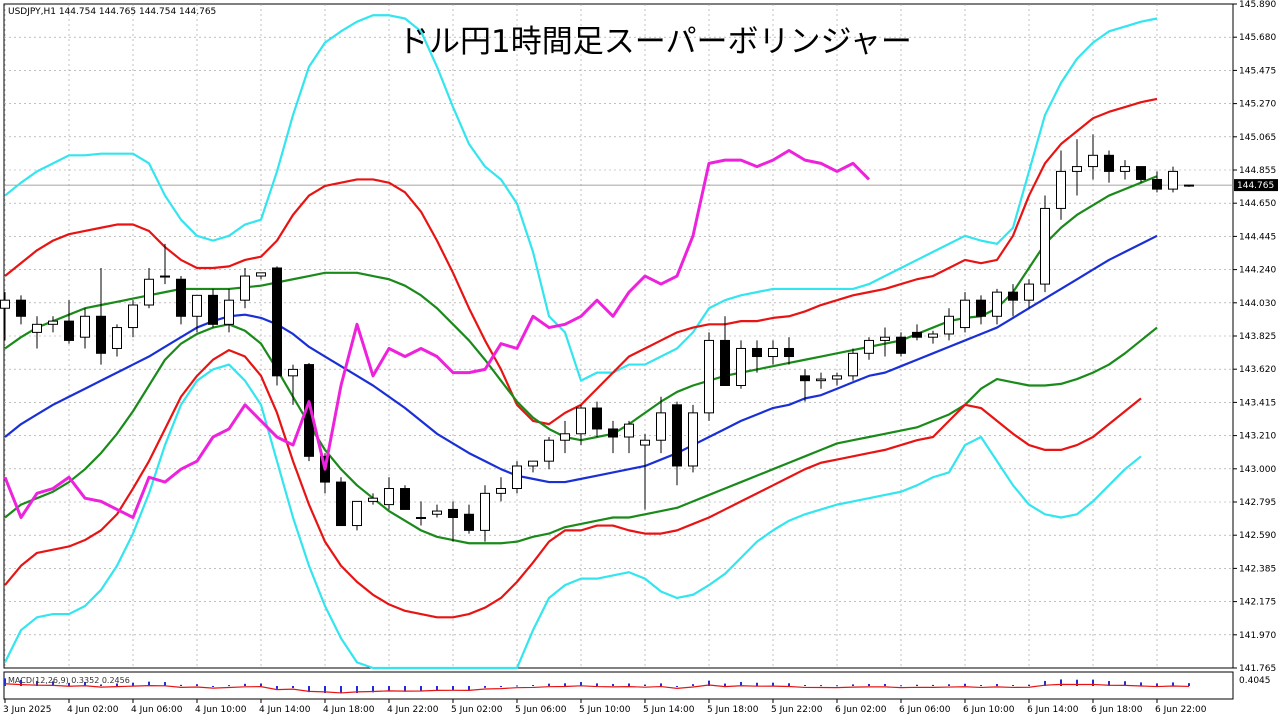  Describe the element at coordinates (1117, 710) in the screenshot. I see `x-tick-label: 6 Jun 18:00` at that location.